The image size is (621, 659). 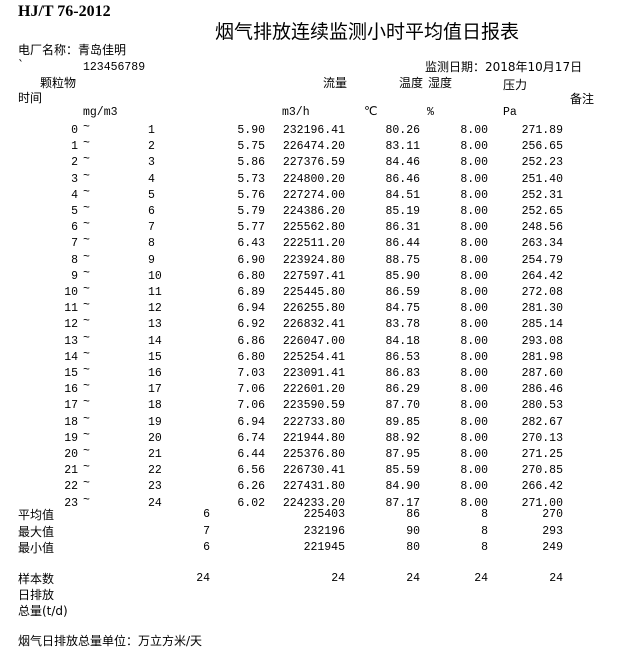 I want to click on flow-value: 224800.20, so click(x=313, y=179).